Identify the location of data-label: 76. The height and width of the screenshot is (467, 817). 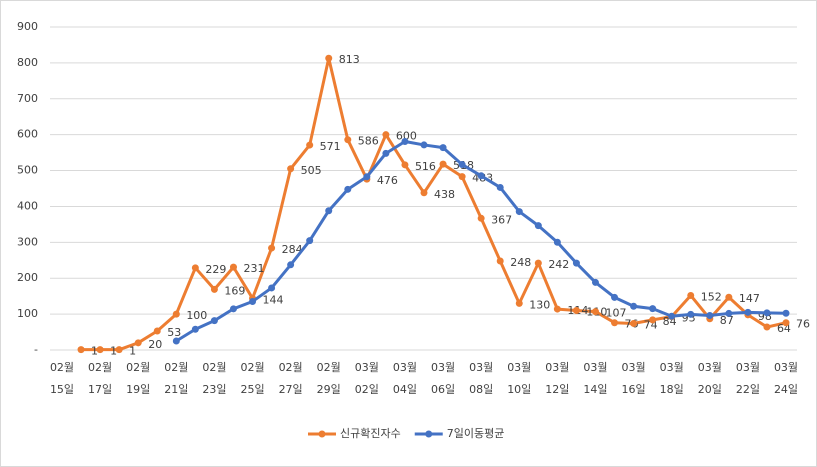
(803, 324).